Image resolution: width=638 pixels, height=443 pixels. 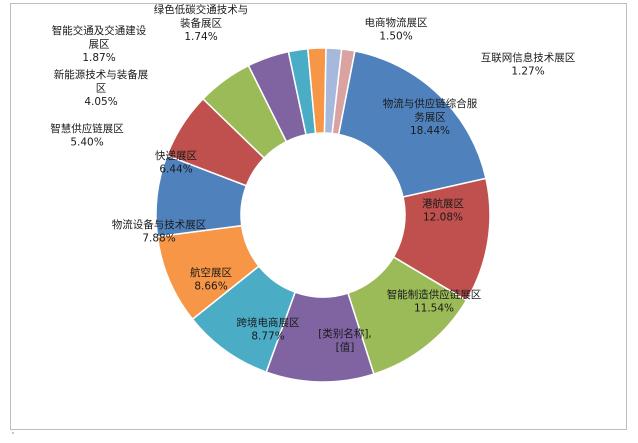 I want to click on slice-label-6: 物流设备与技术展区 7.88%, so click(x=159, y=231).